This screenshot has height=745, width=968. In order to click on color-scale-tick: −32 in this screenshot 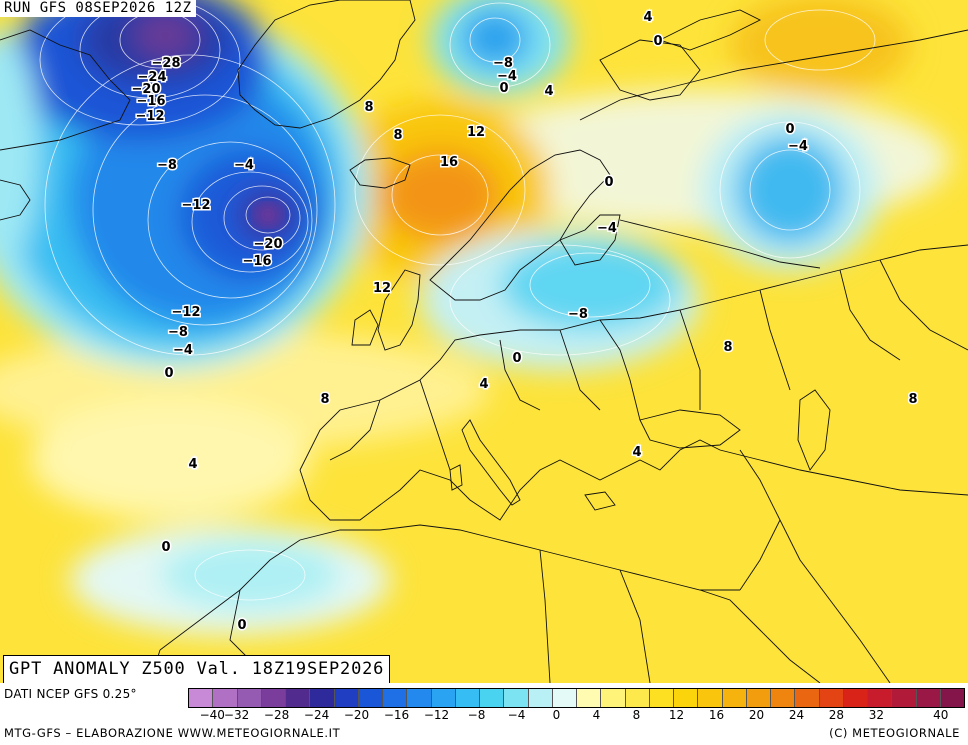, I will do `click(236, 715)`.